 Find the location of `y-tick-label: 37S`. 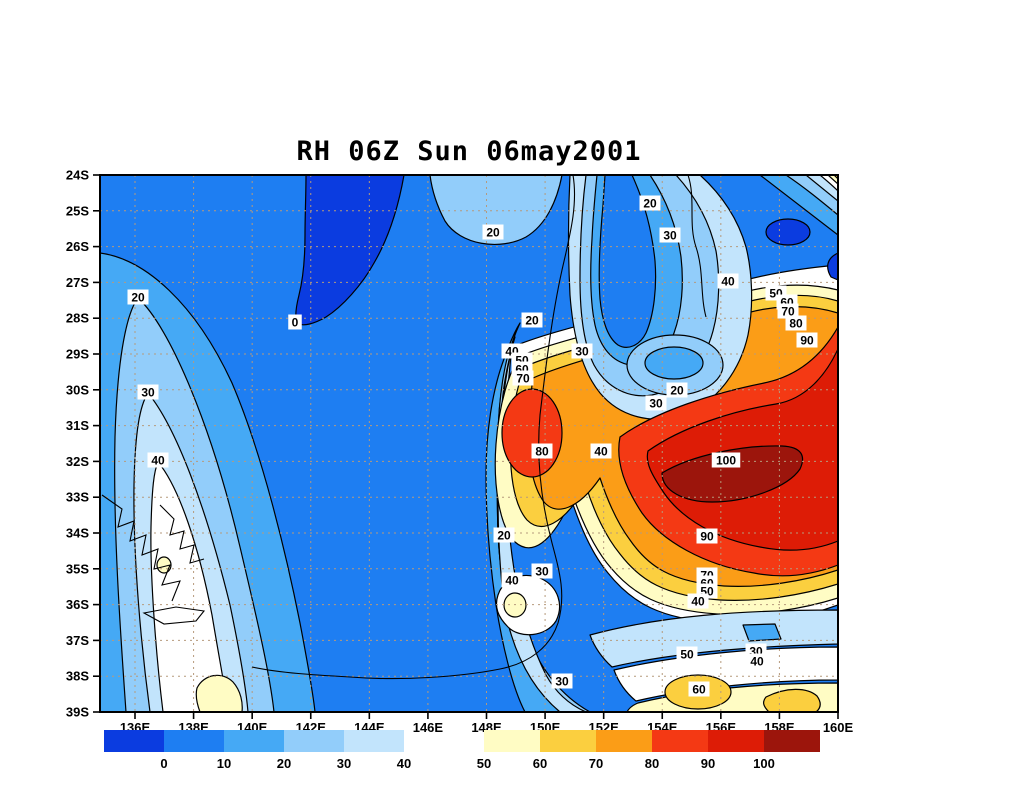

y-tick-label: 37S is located at coordinates (77, 640).